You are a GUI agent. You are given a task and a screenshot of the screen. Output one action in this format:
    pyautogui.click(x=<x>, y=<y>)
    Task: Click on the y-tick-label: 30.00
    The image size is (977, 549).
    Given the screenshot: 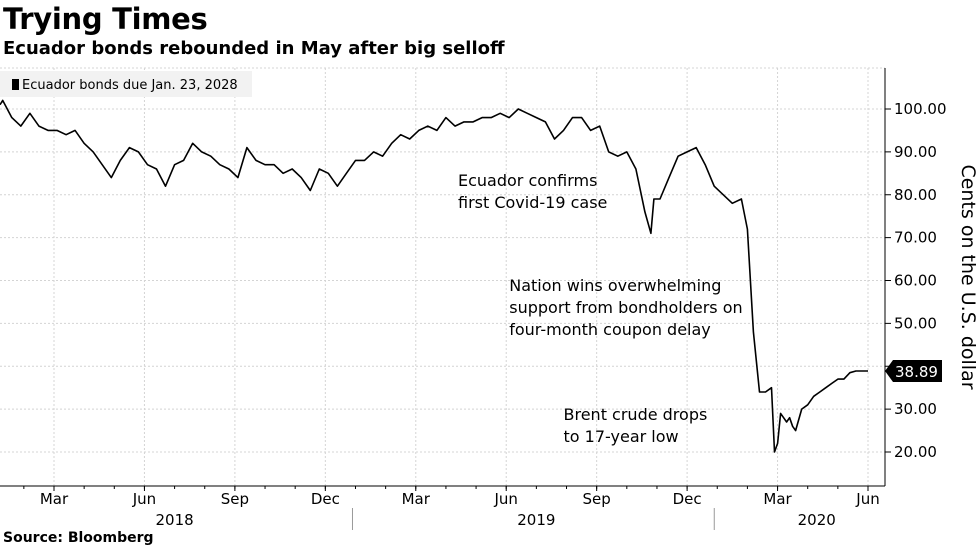 What is the action you would take?
    pyautogui.click(x=915, y=409)
    